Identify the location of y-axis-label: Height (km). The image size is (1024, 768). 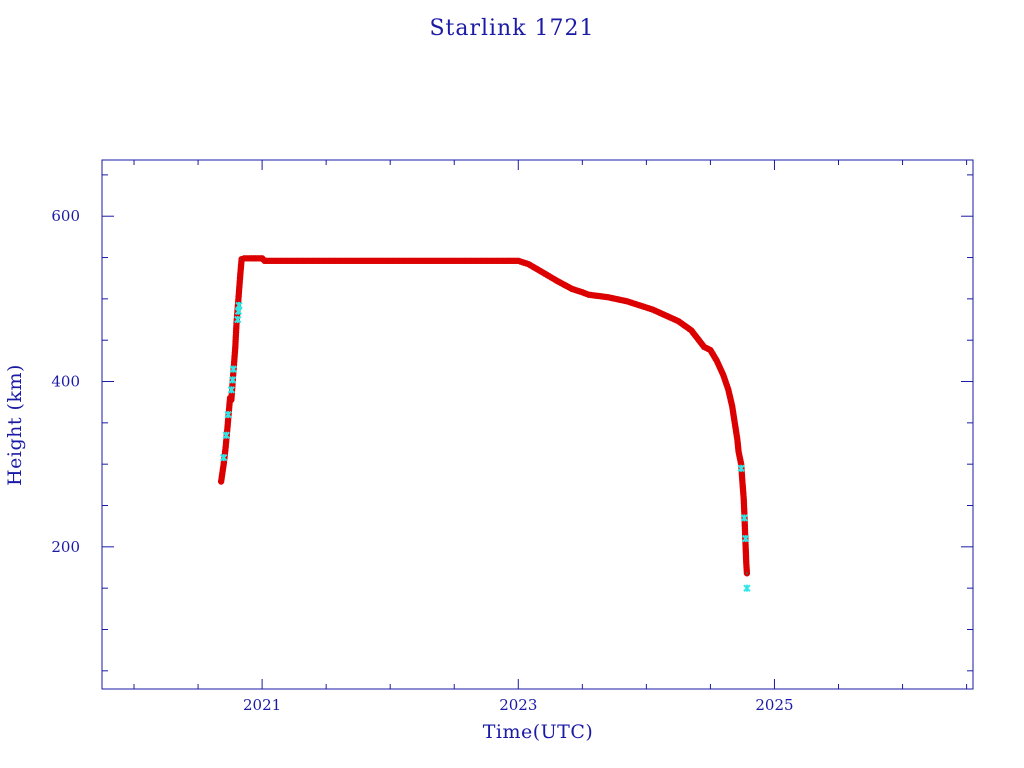
(15, 425).